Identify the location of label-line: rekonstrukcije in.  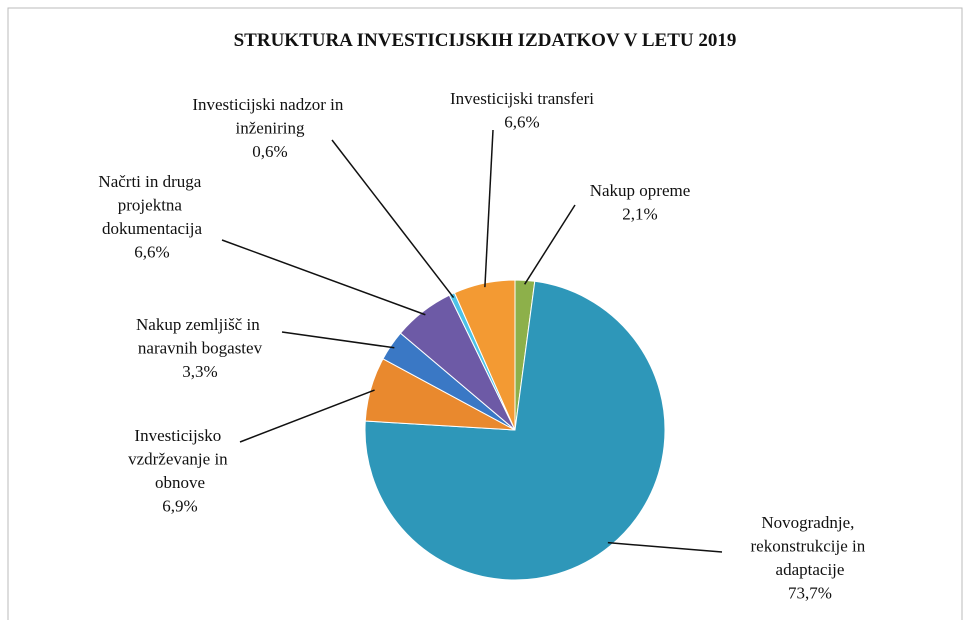
(810, 546).